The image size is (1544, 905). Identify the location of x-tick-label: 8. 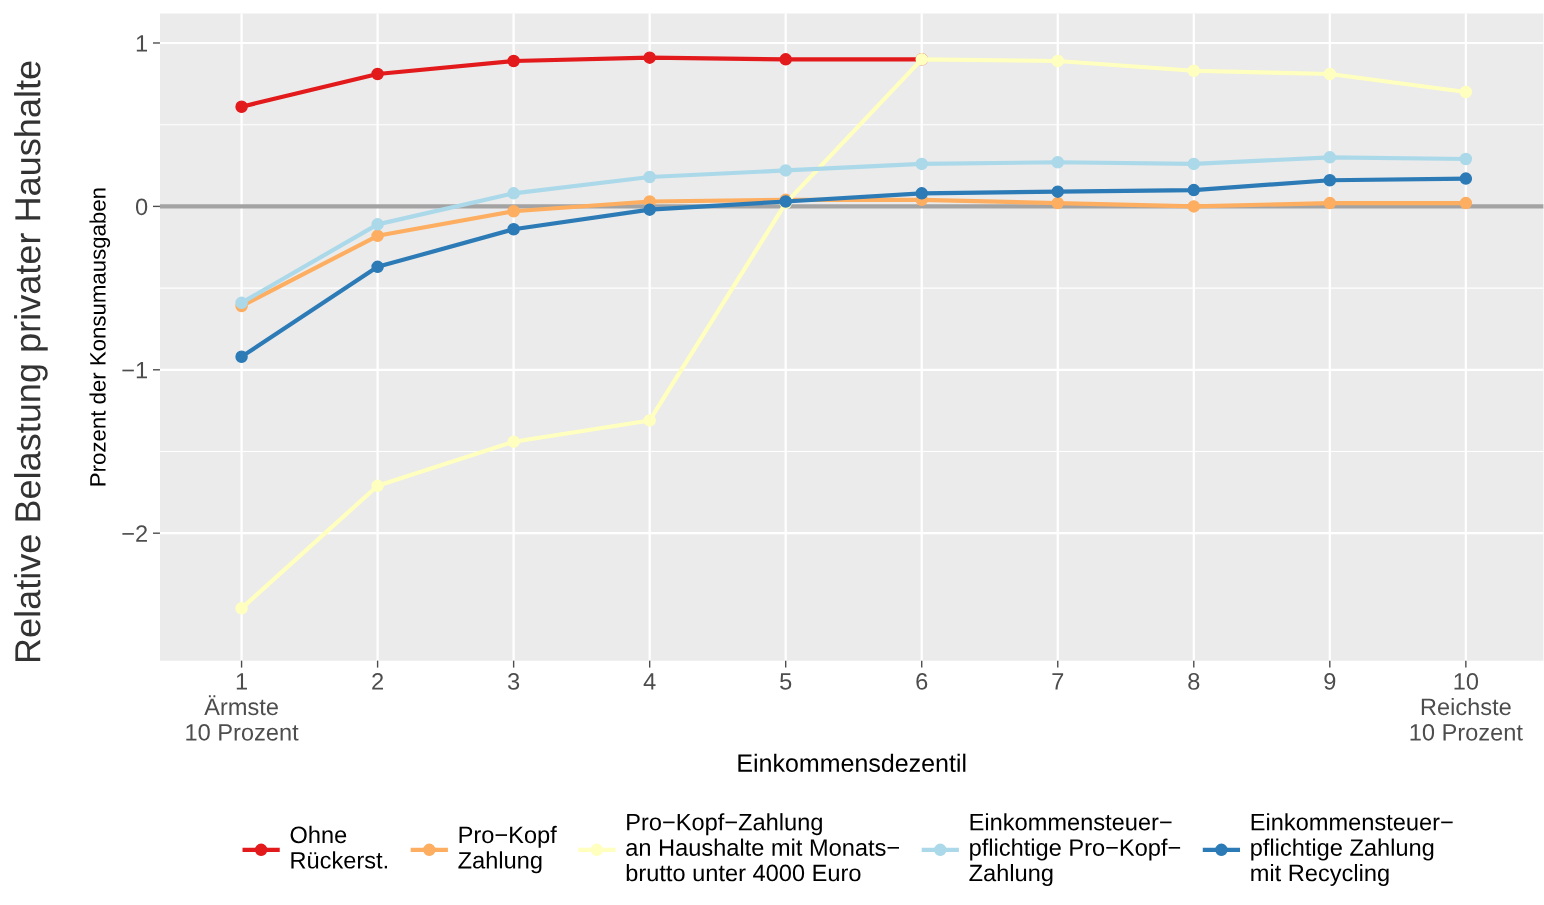
(1194, 681).